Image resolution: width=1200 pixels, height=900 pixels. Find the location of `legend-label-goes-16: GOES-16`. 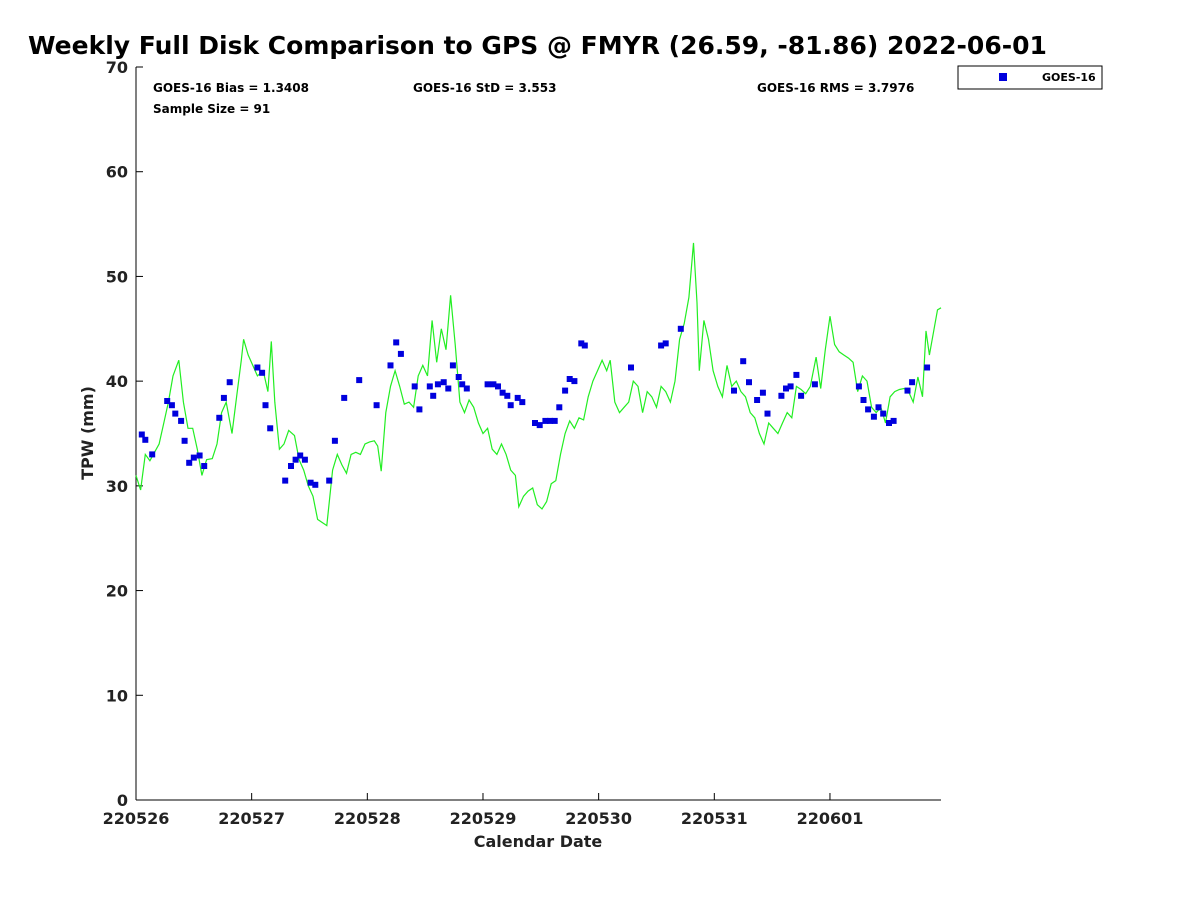

legend-label-goes-16: GOES-16 is located at coordinates (1069, 77).